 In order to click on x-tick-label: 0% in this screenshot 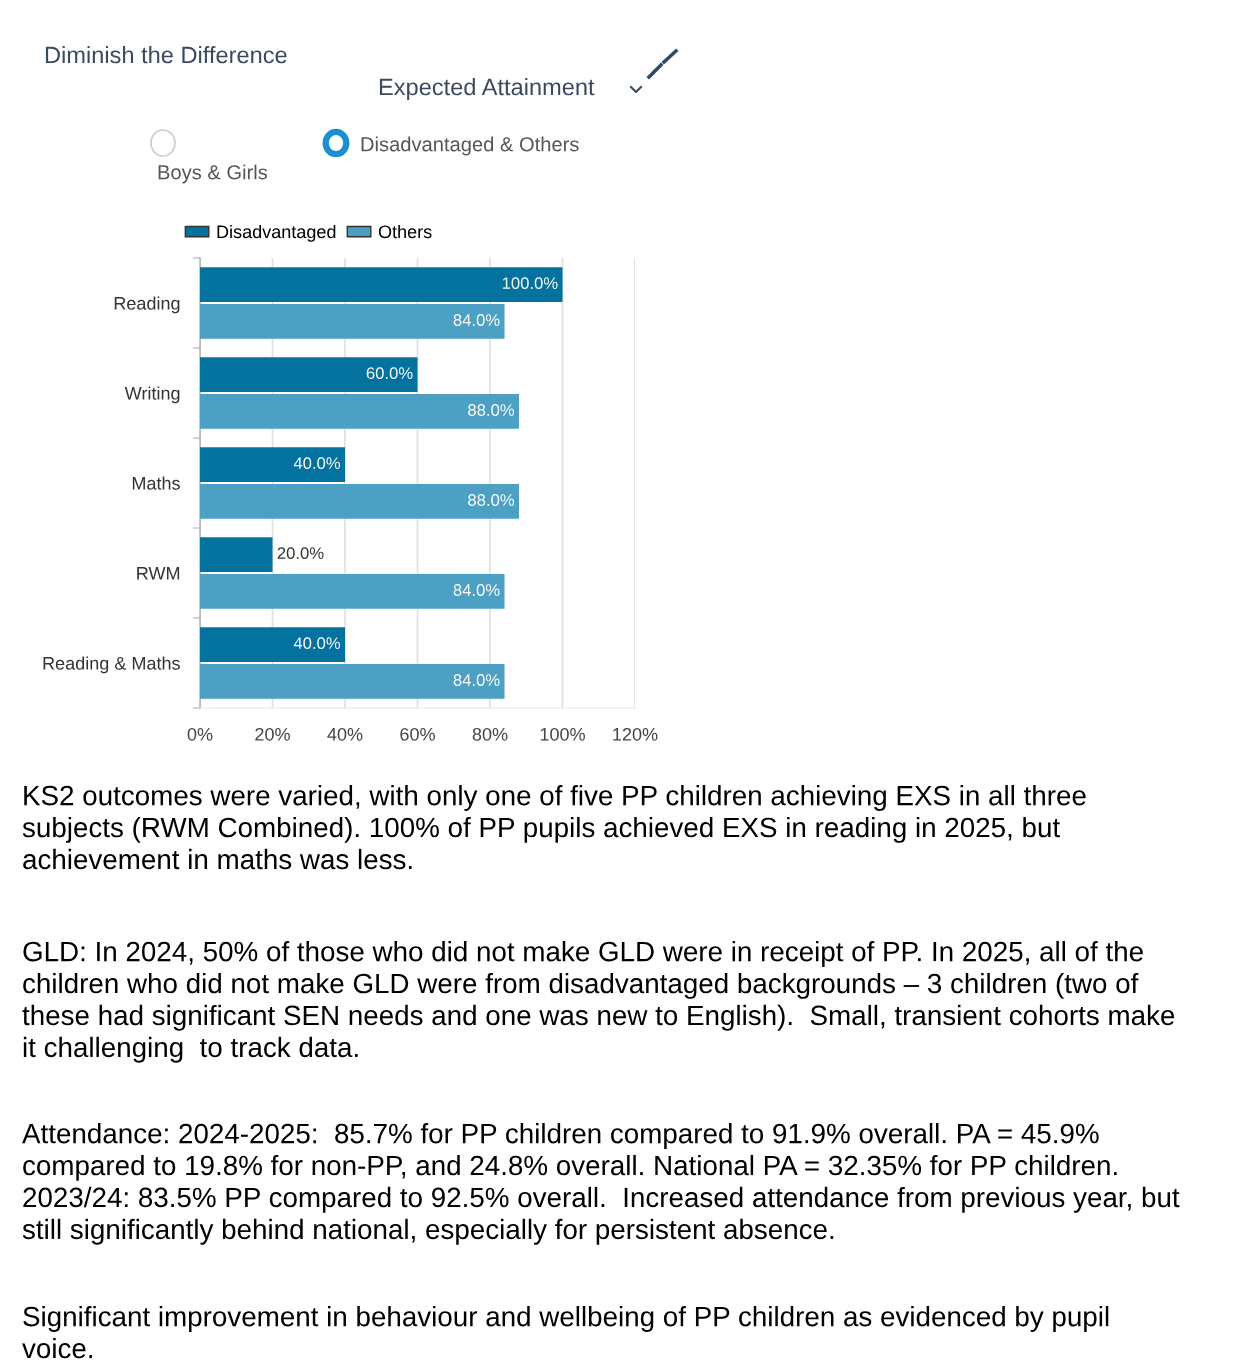, I will do `click(200, 734)`.